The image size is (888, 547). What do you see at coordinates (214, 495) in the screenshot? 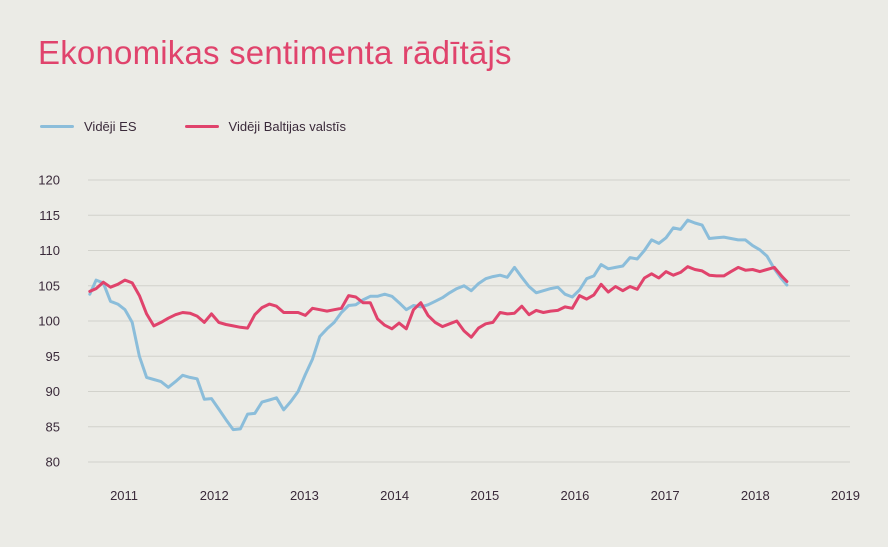
I see `x-tick-label: 2012` at bounding box center [214, 495].